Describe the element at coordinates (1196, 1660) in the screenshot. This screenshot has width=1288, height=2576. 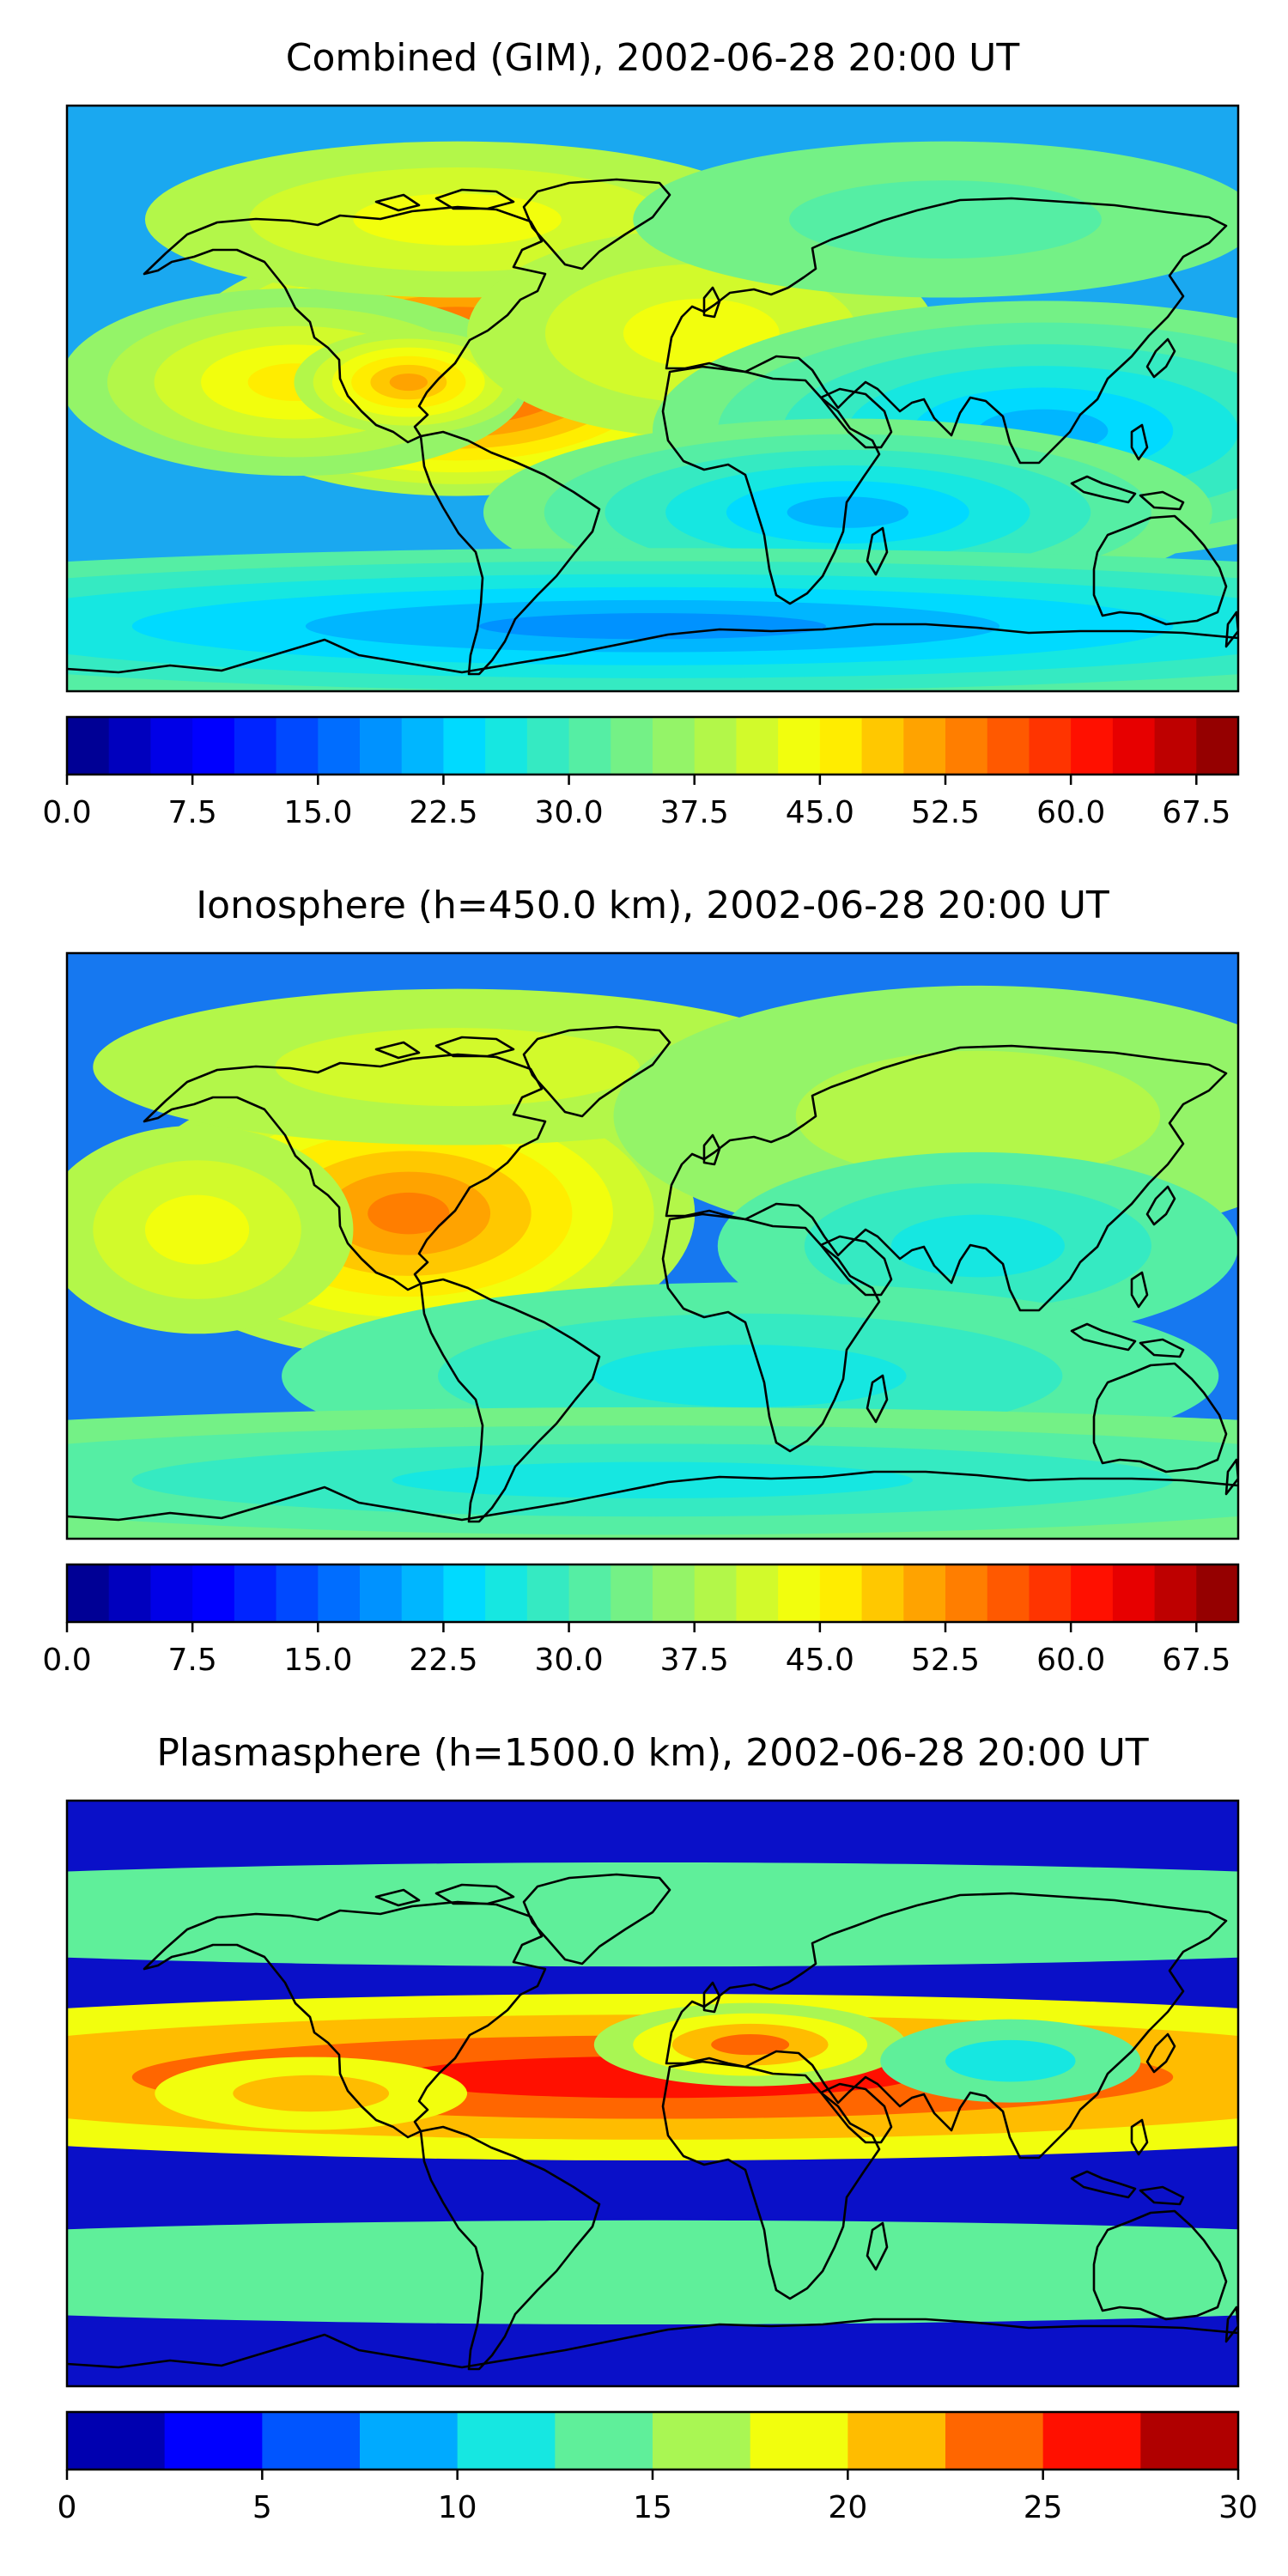
I see `colorbar-tick-label: 67.5` at that location.